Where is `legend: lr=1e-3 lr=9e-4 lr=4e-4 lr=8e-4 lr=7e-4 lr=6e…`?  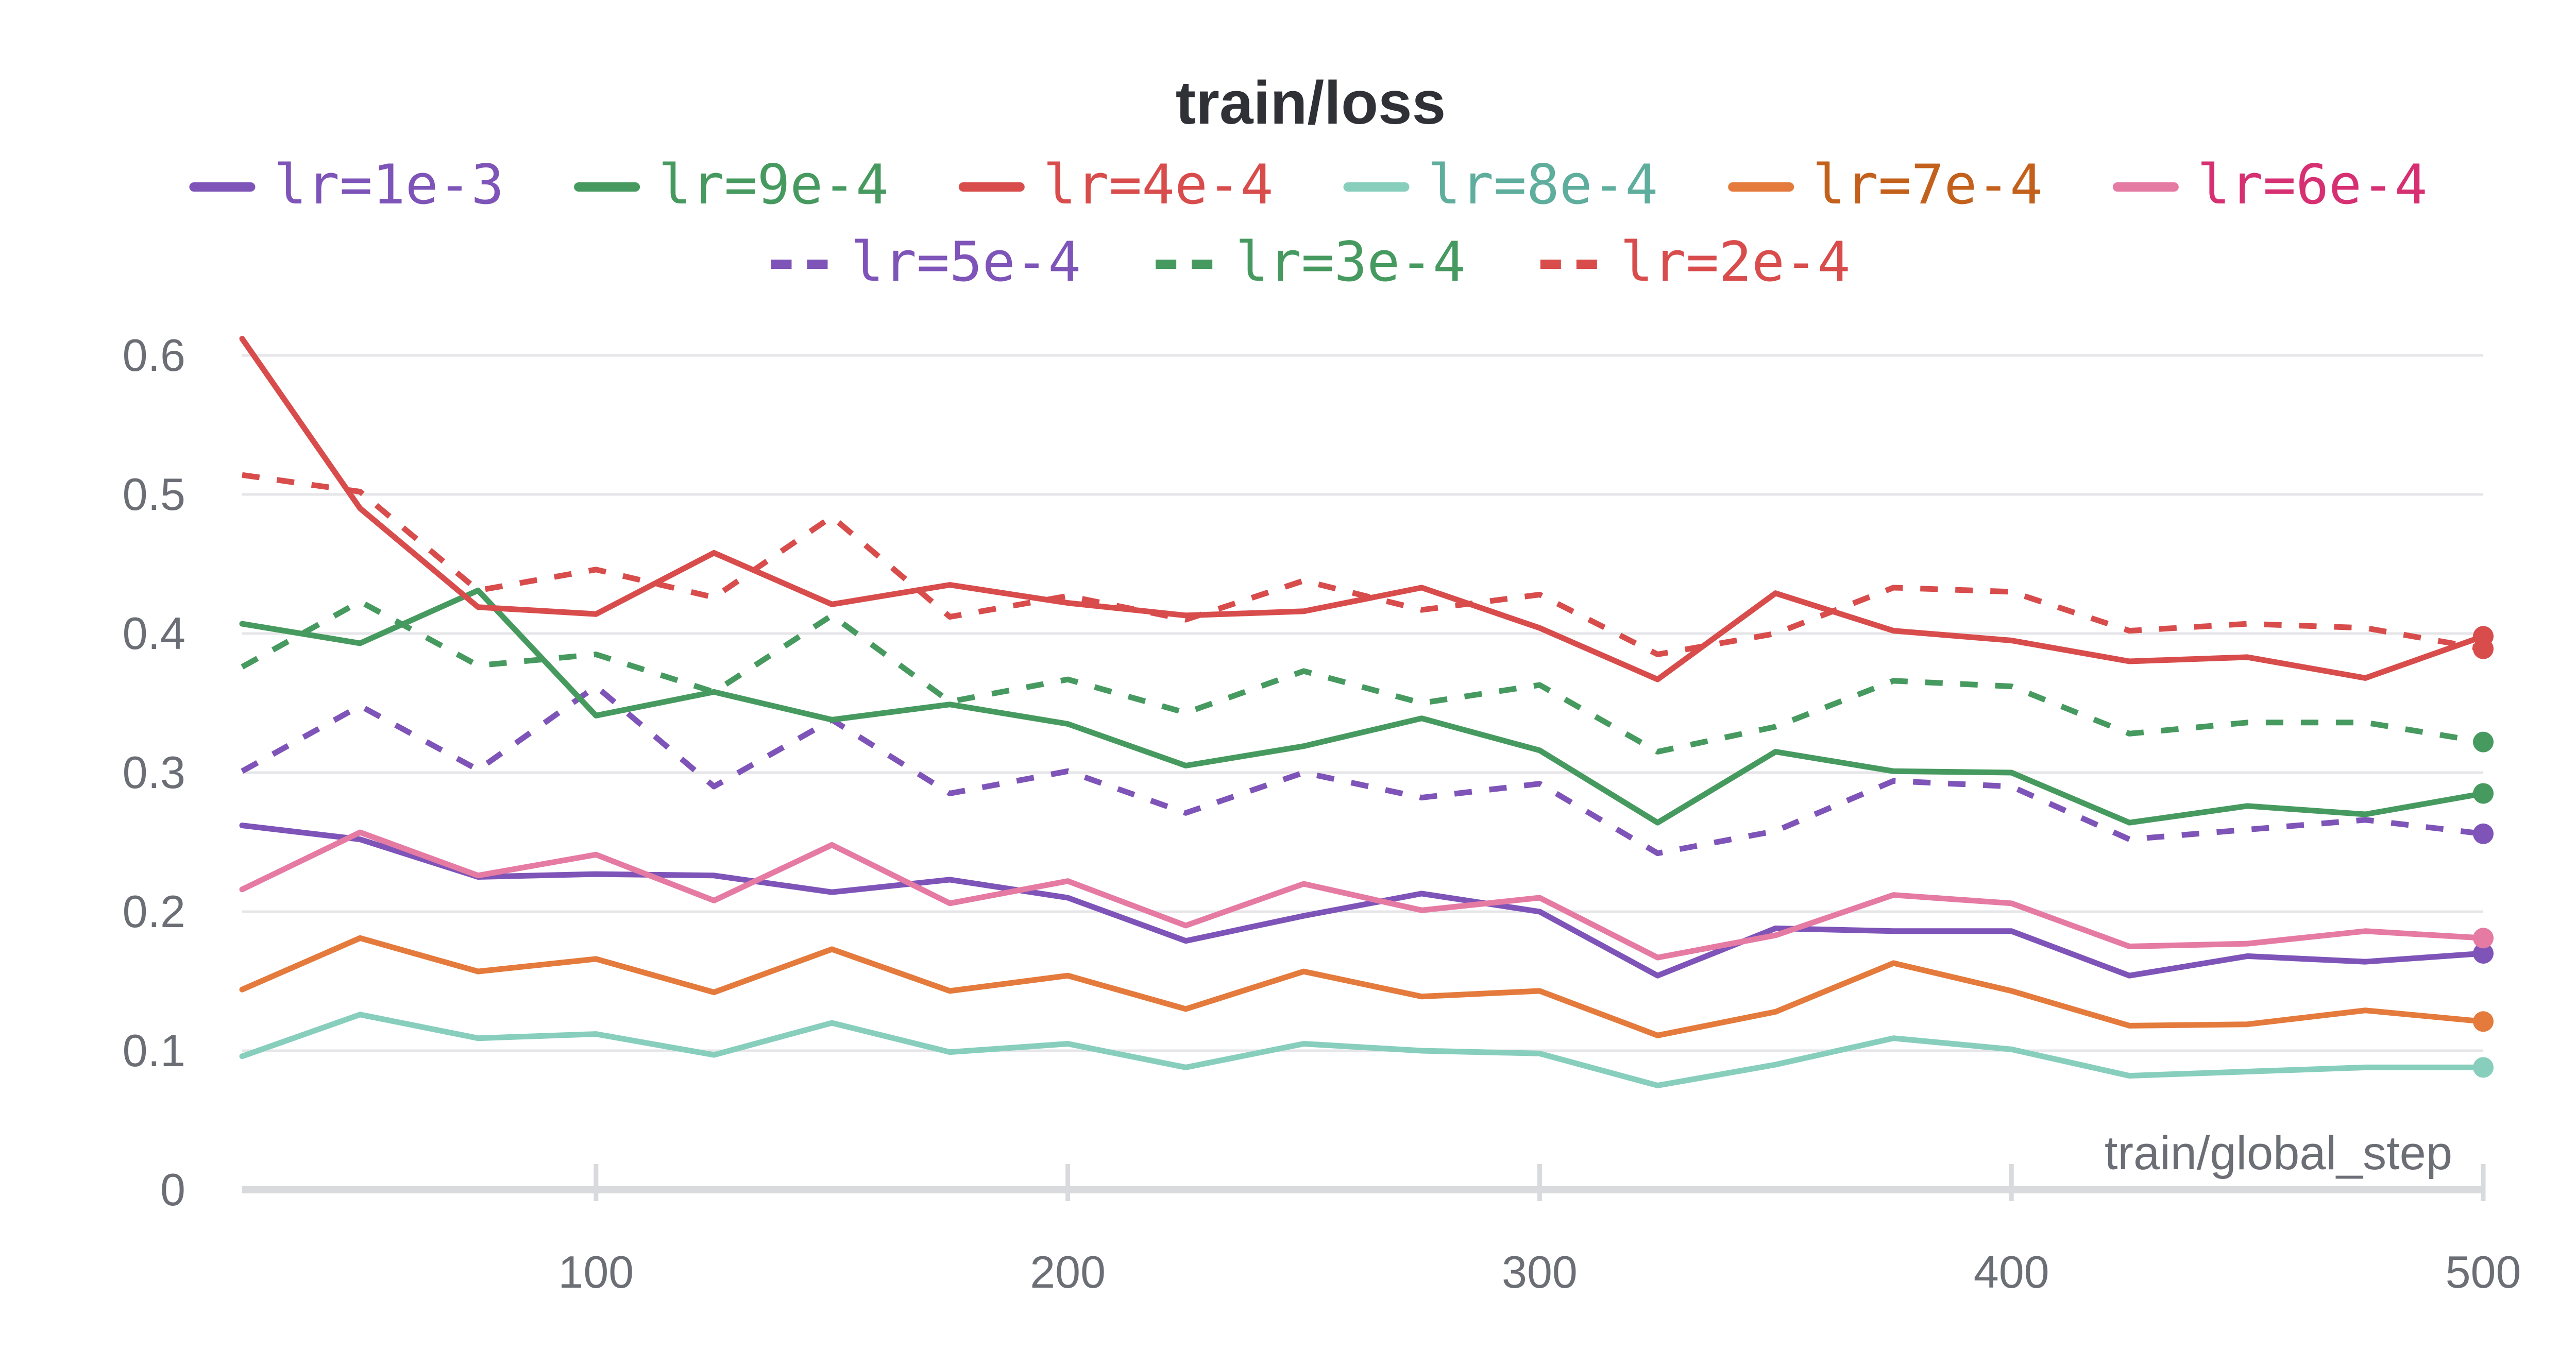
legend: lr=1e-3 lr=9e-4 lr=4e-4 lr=8e-4 lr=7e-4 lr=6e… is located at coordinates (1308, 223).